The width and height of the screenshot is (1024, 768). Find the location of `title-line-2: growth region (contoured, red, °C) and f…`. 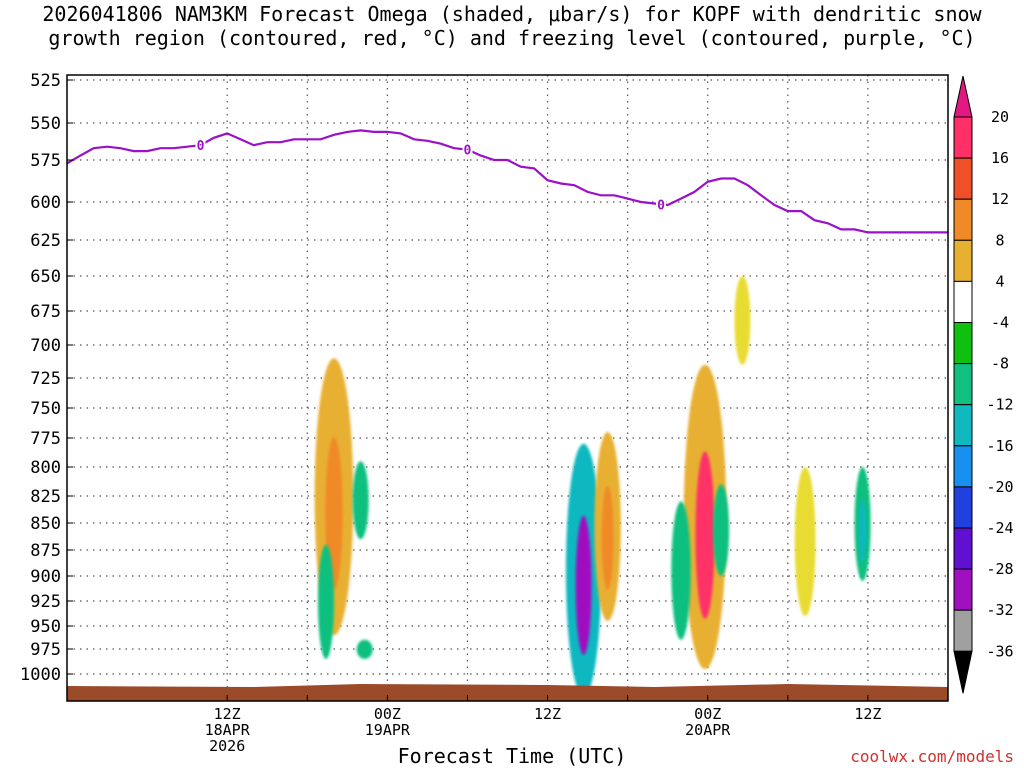

title-line-2: growth region (contoured, red, °C) and f… is located at coordinates (512, 38).